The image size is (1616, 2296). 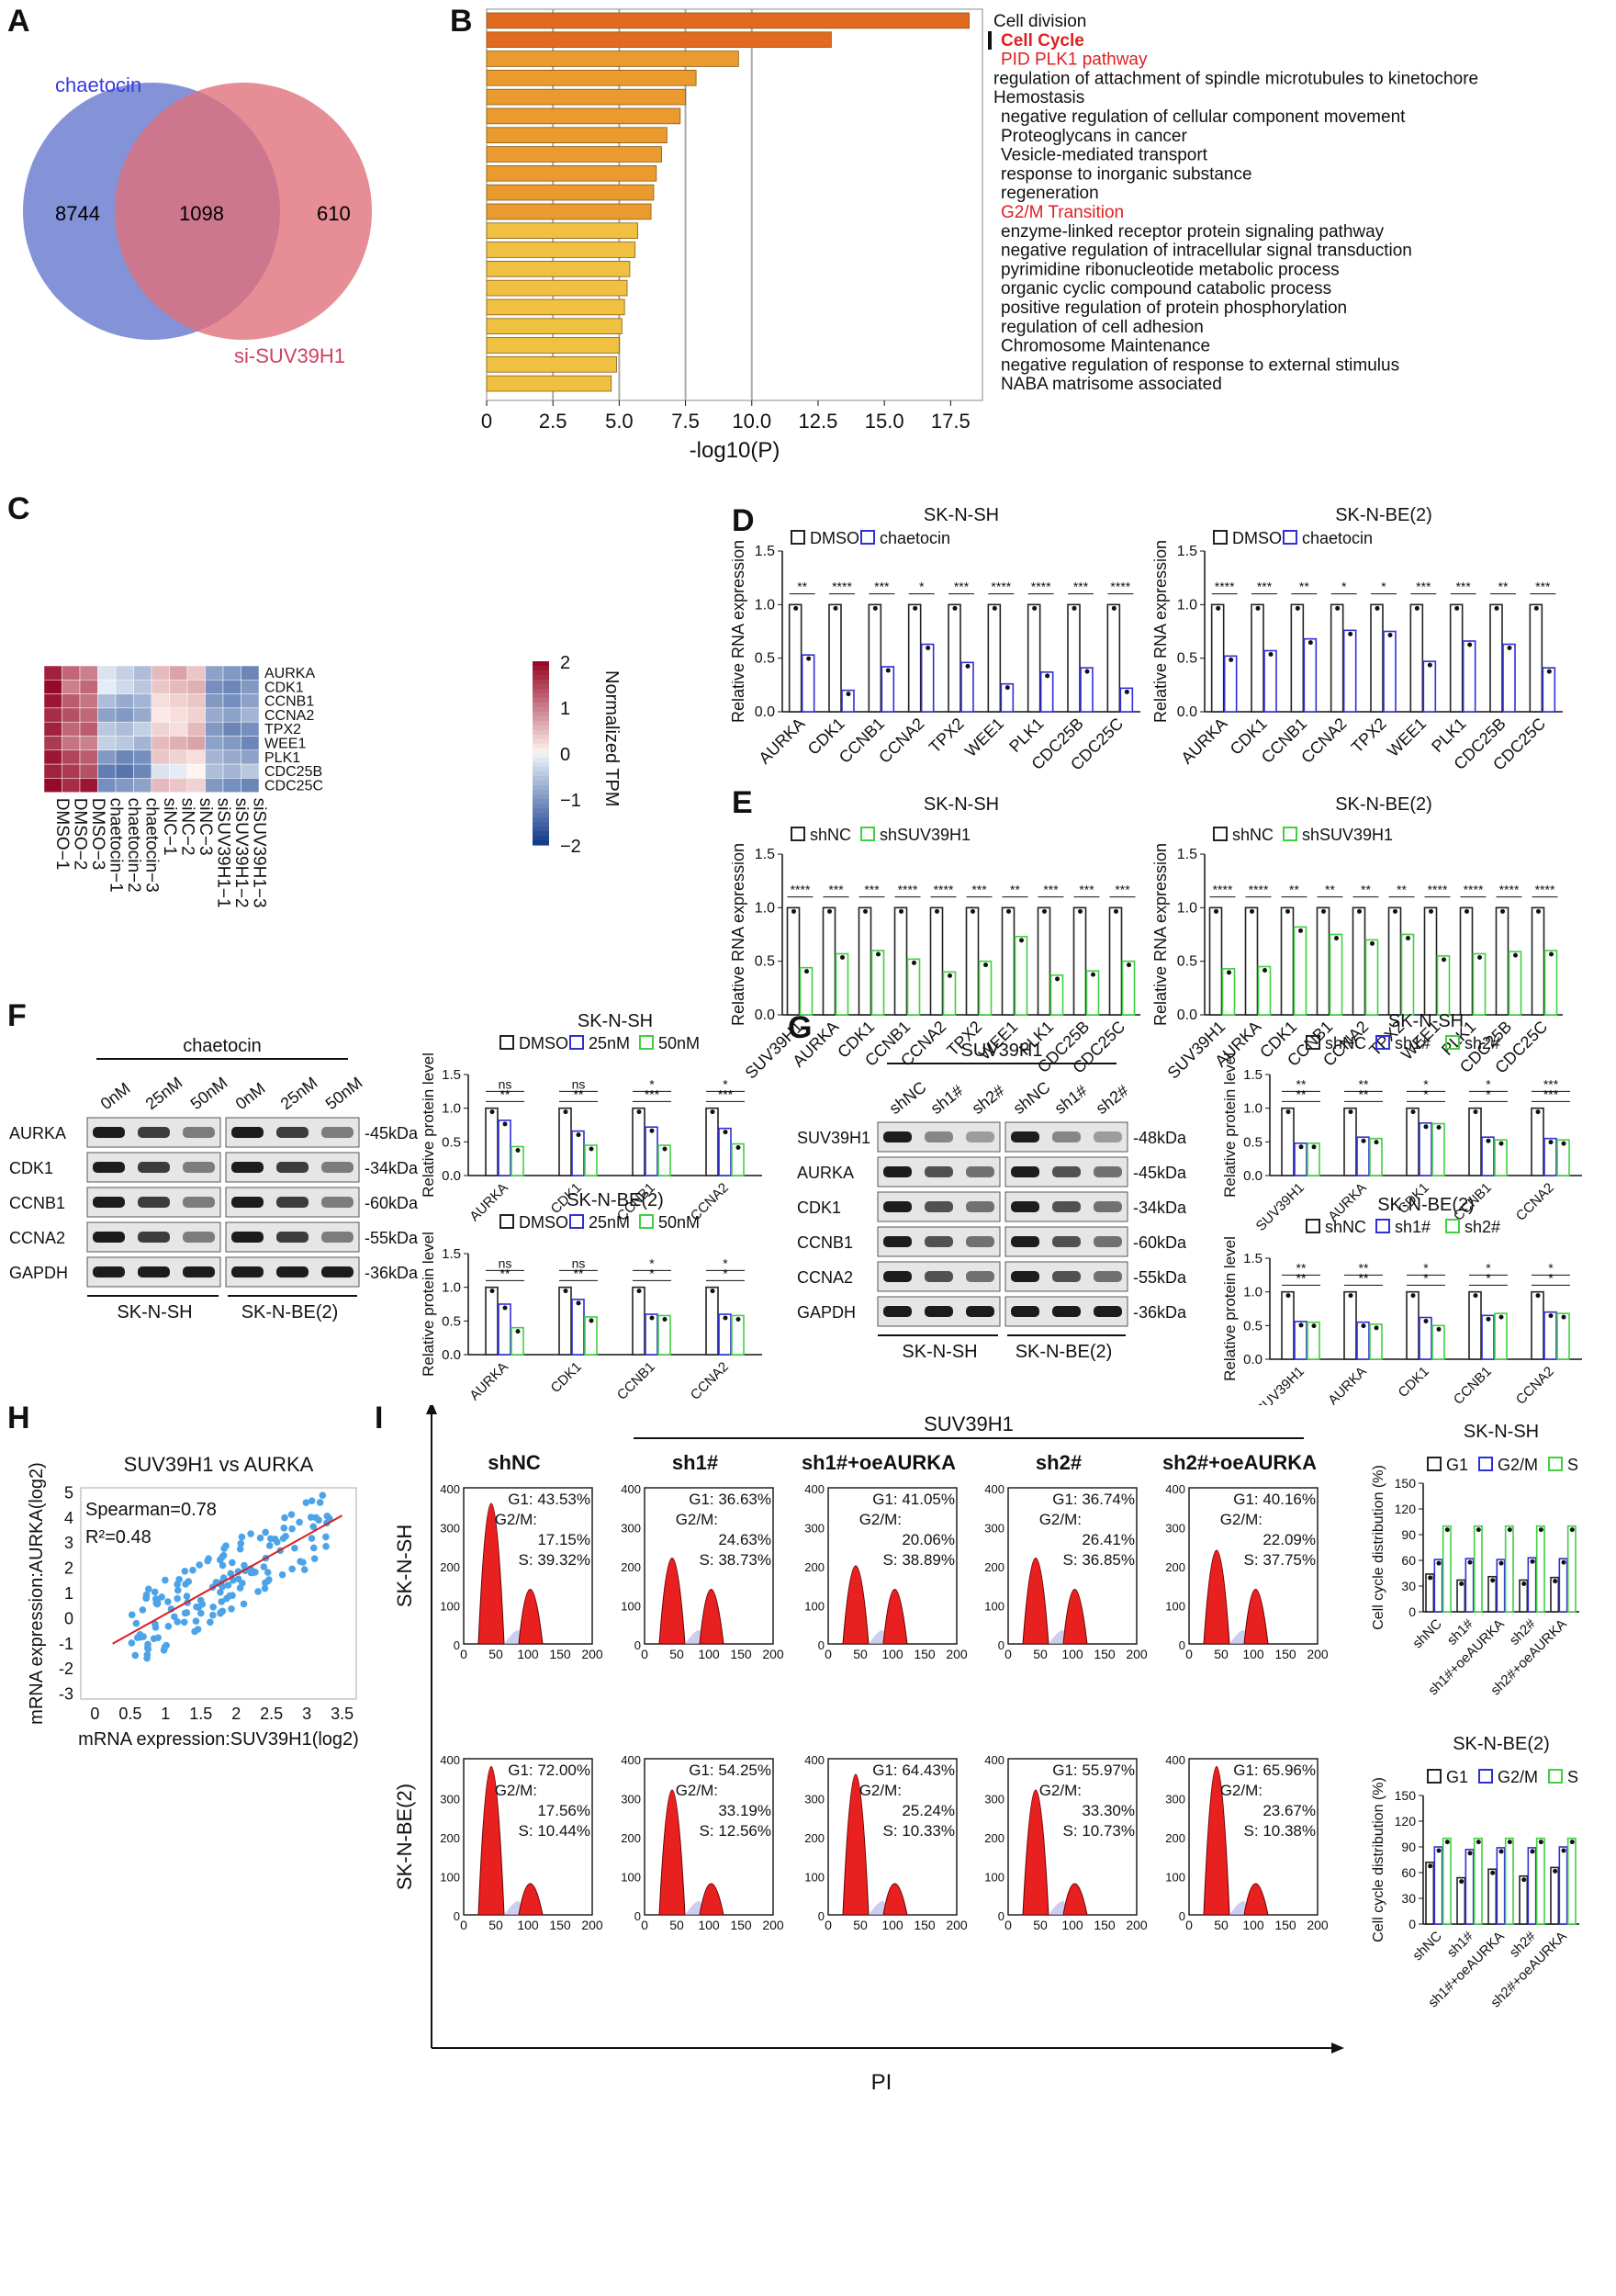 What do you see at coordinates (801, 1027) in the screenshot?
I see `panel-label-g: G` at bounding box center [801, 1027].